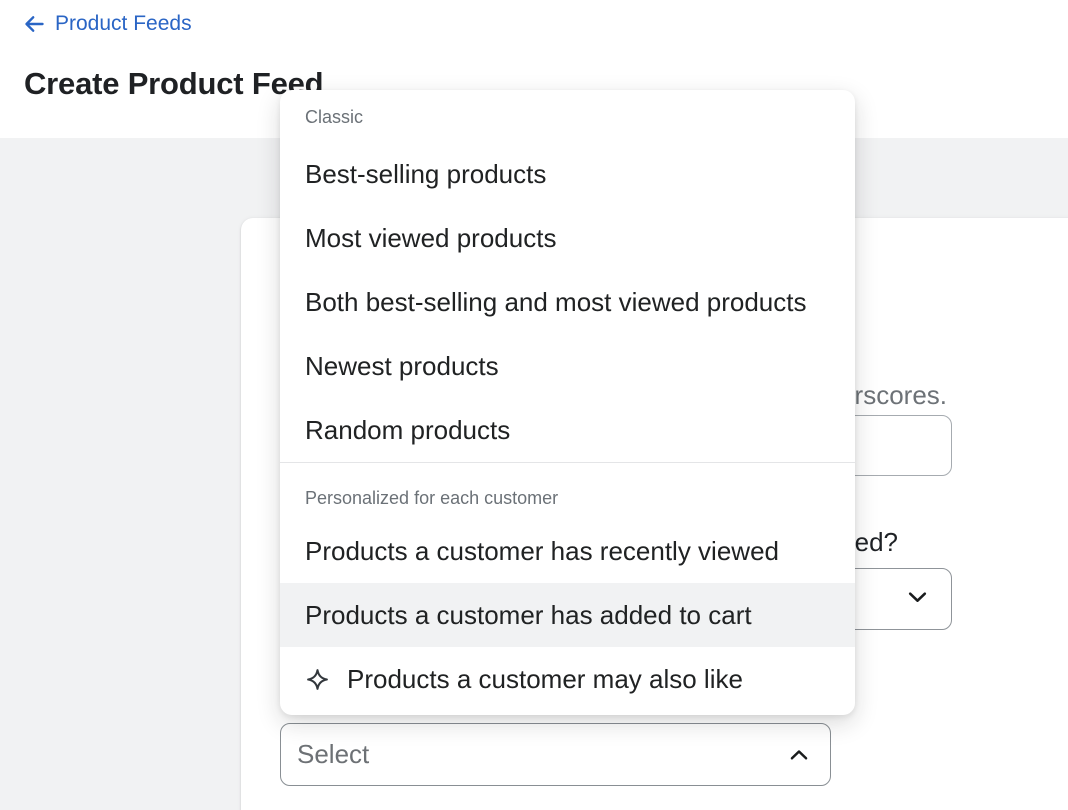 This screenshot has width=1068, height=810. What do you see at coordinates (34, 24) in the screenshot?
I see `back-arrow-icon` at bounding box center [34, 24].